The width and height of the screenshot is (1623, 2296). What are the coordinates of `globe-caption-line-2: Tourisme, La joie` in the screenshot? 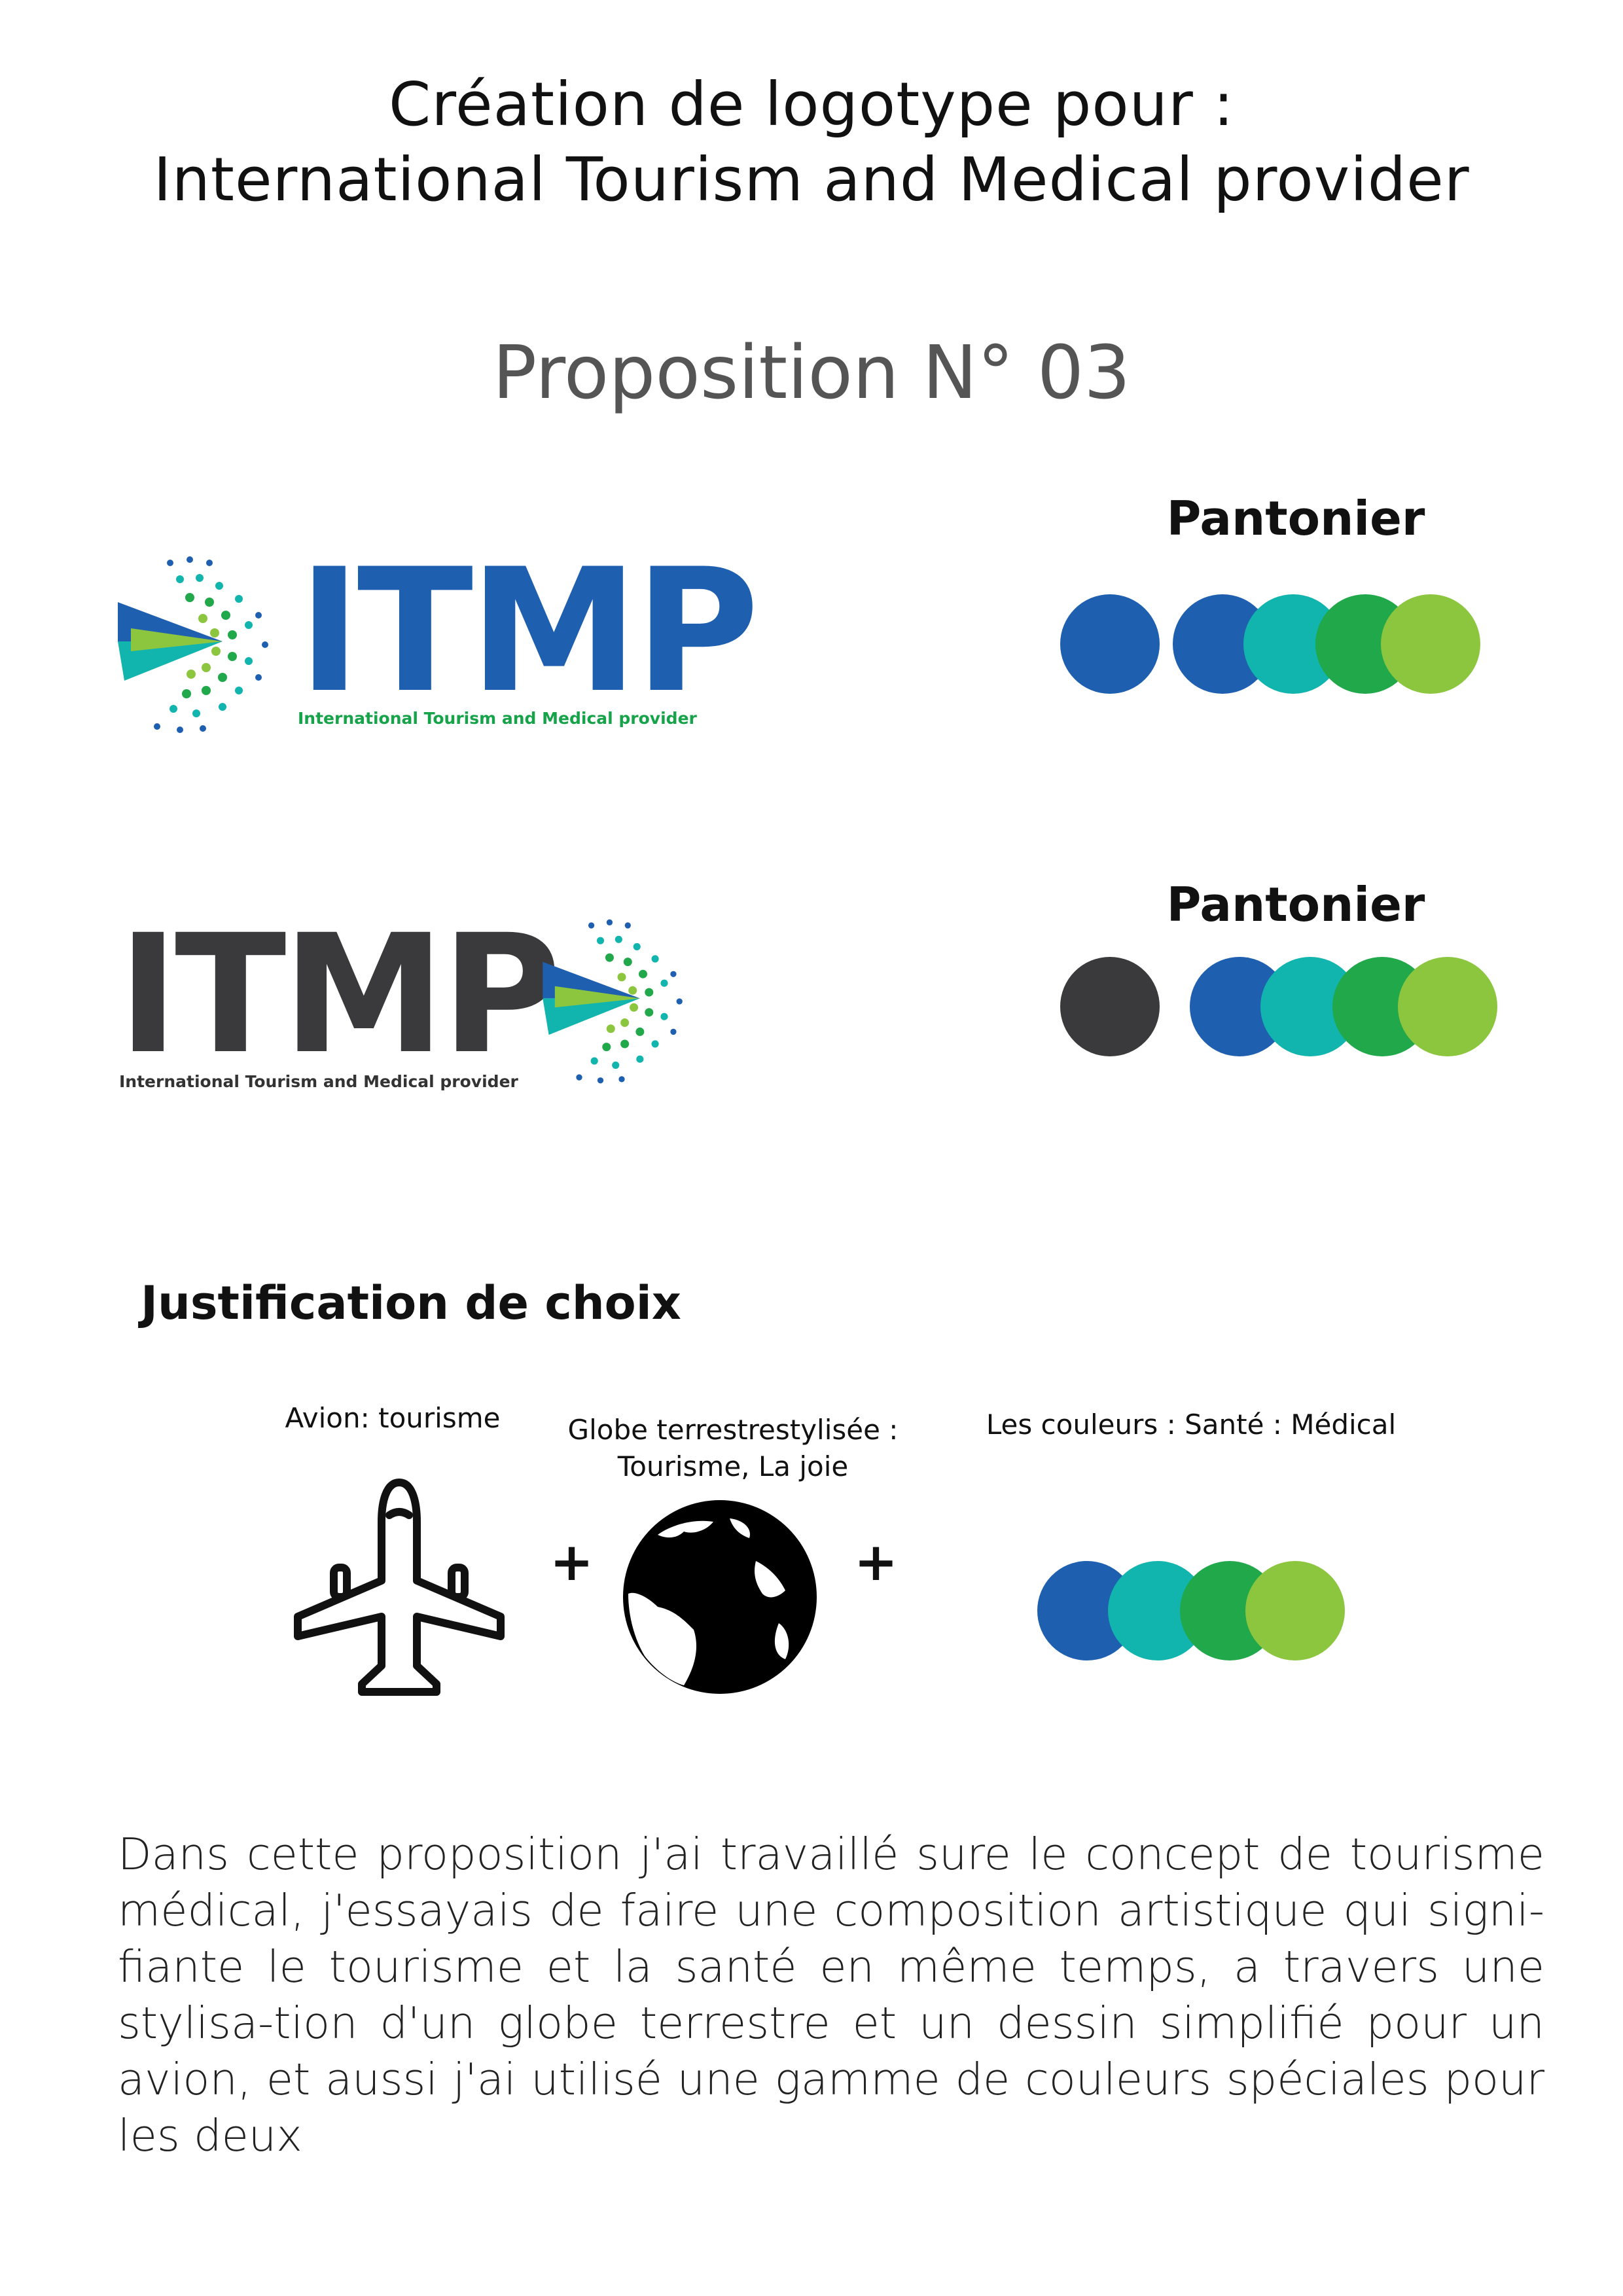 It's located at (733, 1466).